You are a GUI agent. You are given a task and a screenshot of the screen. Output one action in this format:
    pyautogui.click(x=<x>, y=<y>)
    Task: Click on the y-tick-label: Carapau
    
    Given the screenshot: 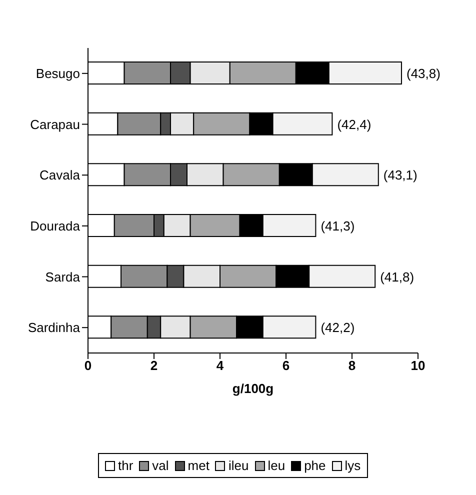 What is the action you would take?
    pyautogui.click(x=55, y=124)
    